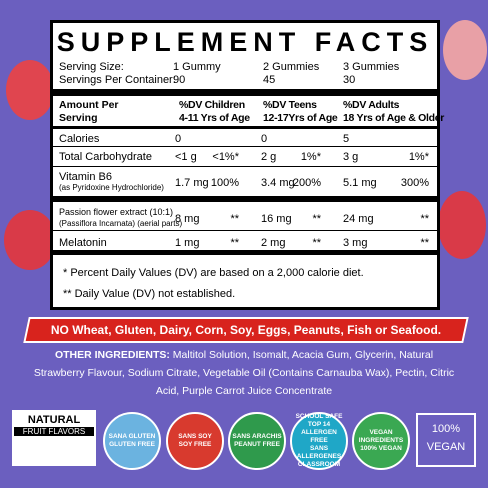 The height and width of the screenshot is (488, 488). Describe the element at coordinates (269, 80) in the screenshot. I see `serving-text: 45` at that location.